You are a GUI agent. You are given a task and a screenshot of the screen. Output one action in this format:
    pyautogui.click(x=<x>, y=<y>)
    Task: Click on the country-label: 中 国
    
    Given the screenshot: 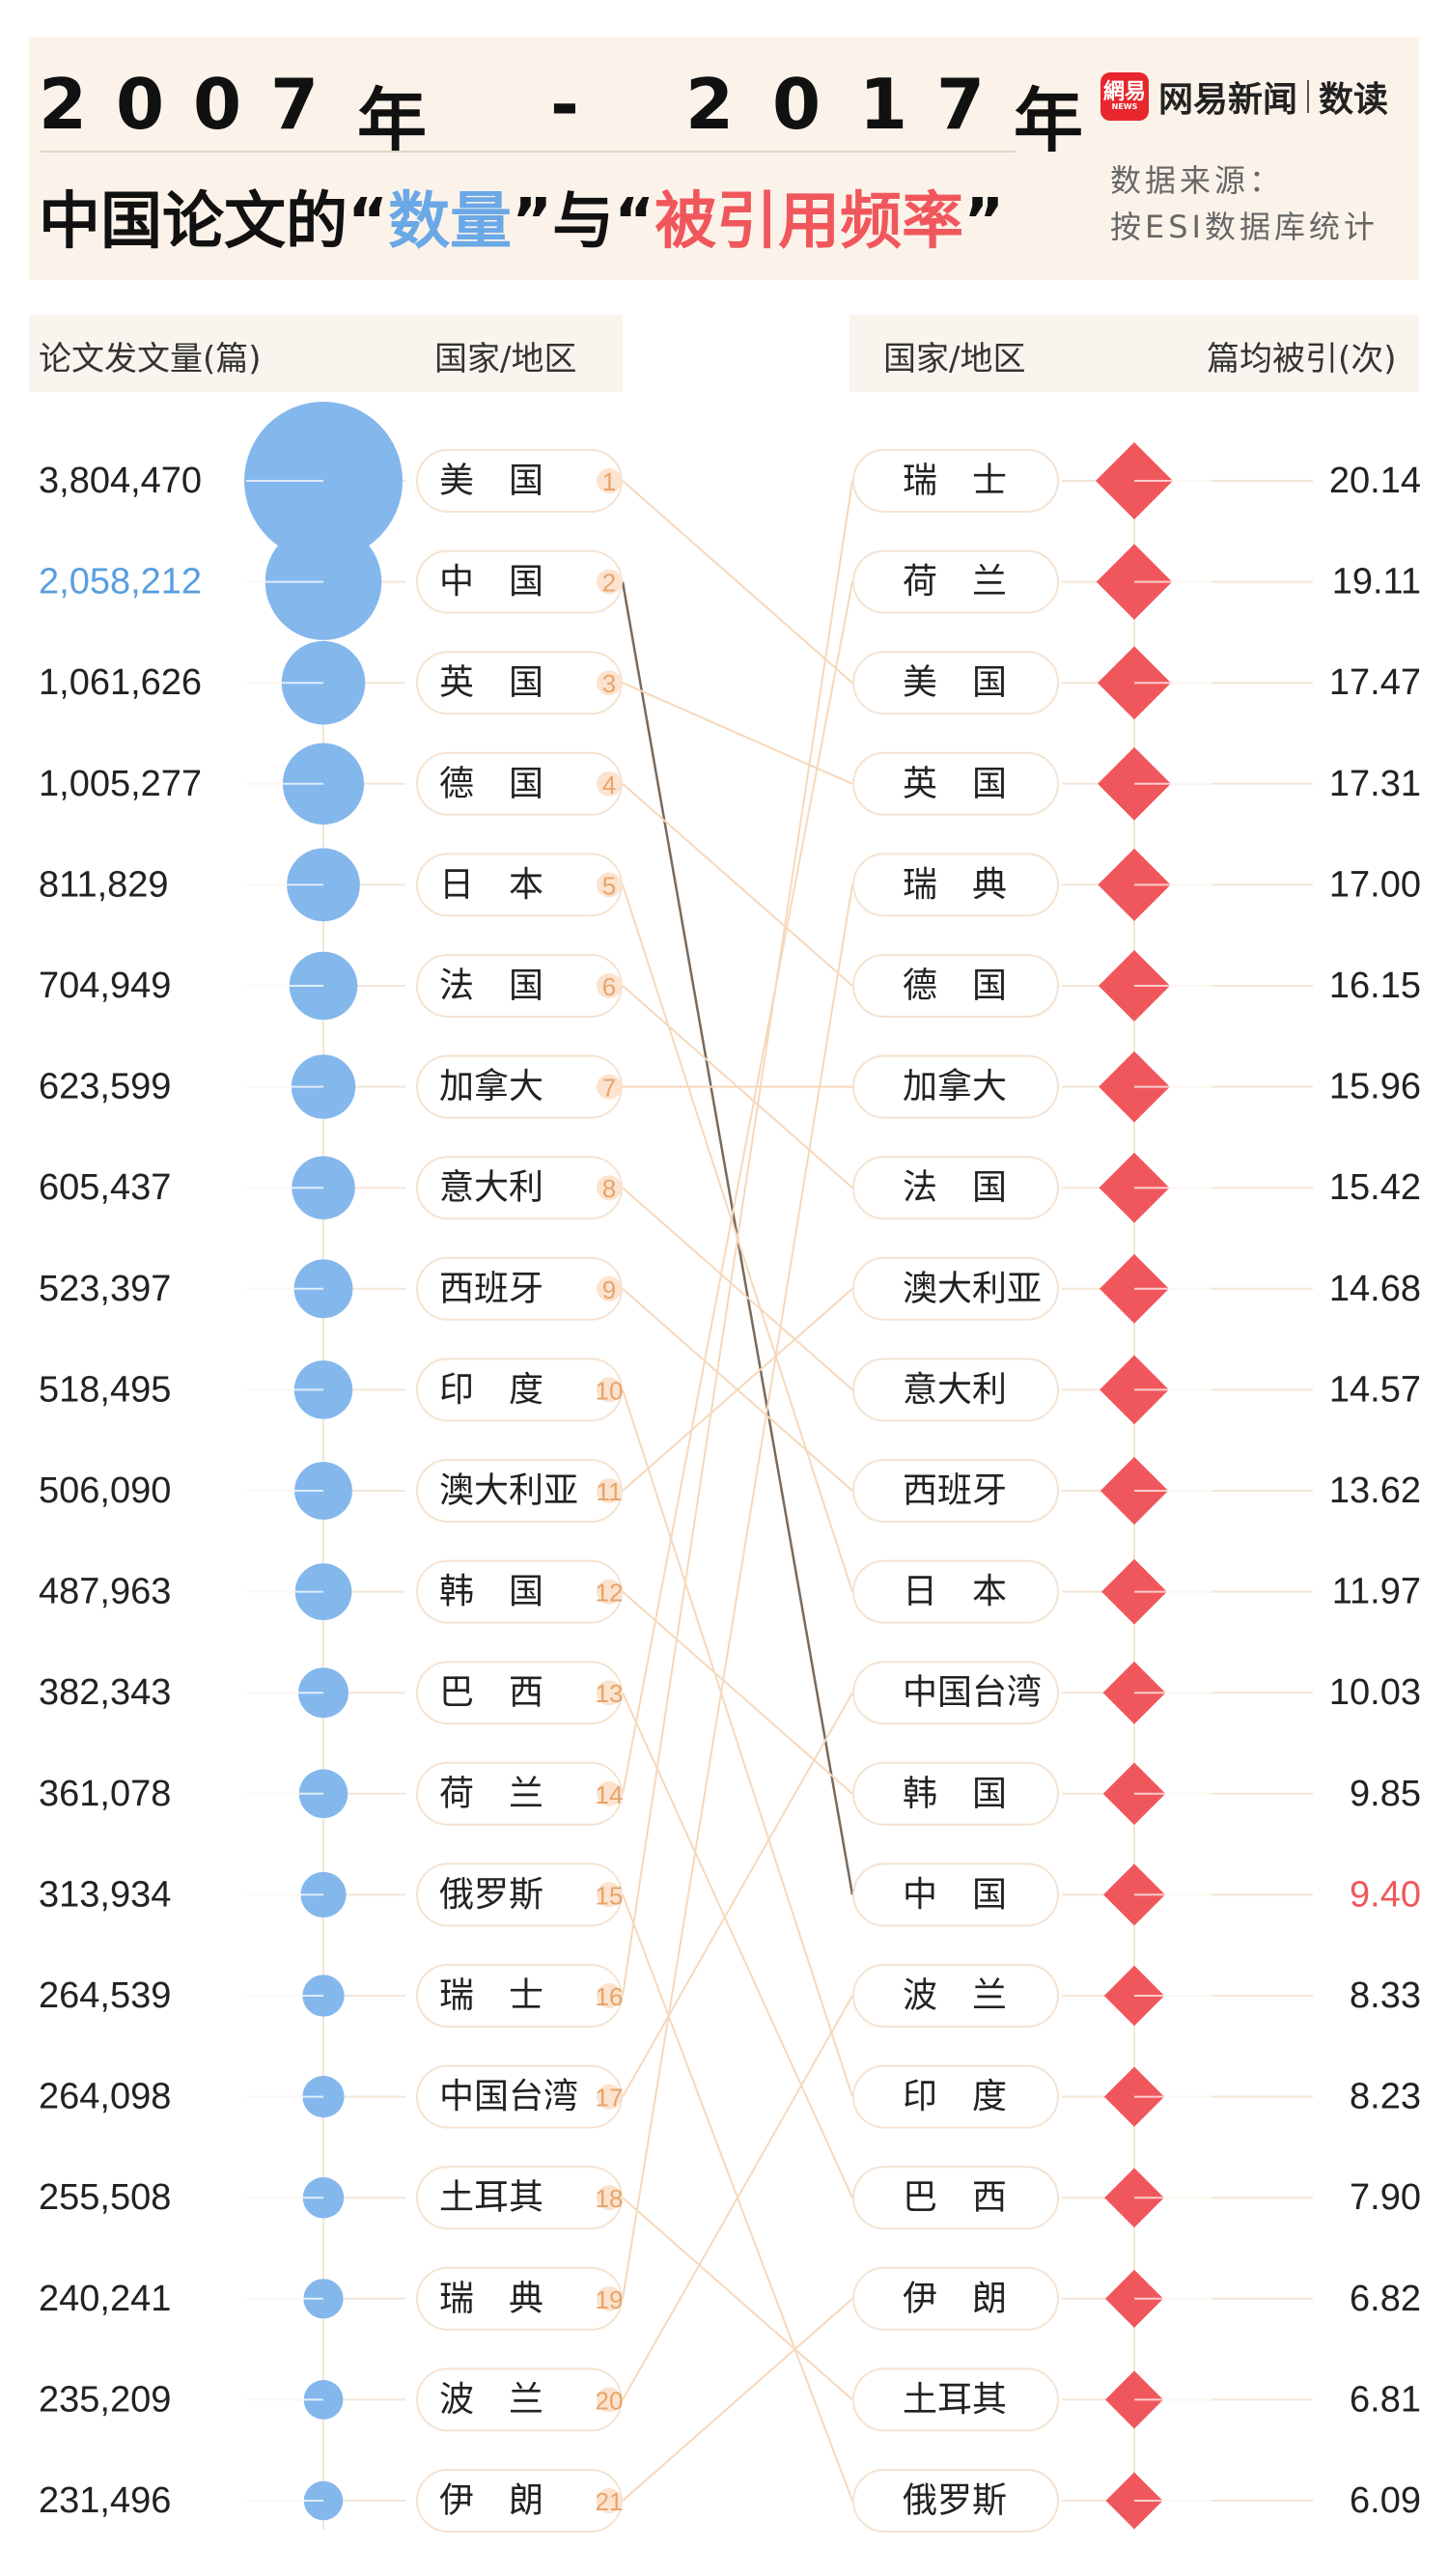 What is the action you would take?
    pyautogui.click(x=955, y=1895)
    